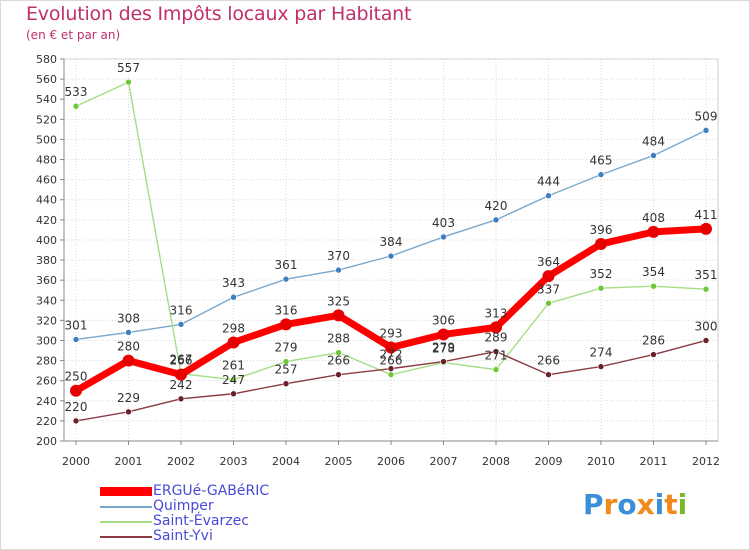 Image resolution: width=750 pixels, height=550 pixels. What do you see at coordinates (46, 99) in the screenshot?
I see `y-tick-label: 540` at bounding box center [46, 99].